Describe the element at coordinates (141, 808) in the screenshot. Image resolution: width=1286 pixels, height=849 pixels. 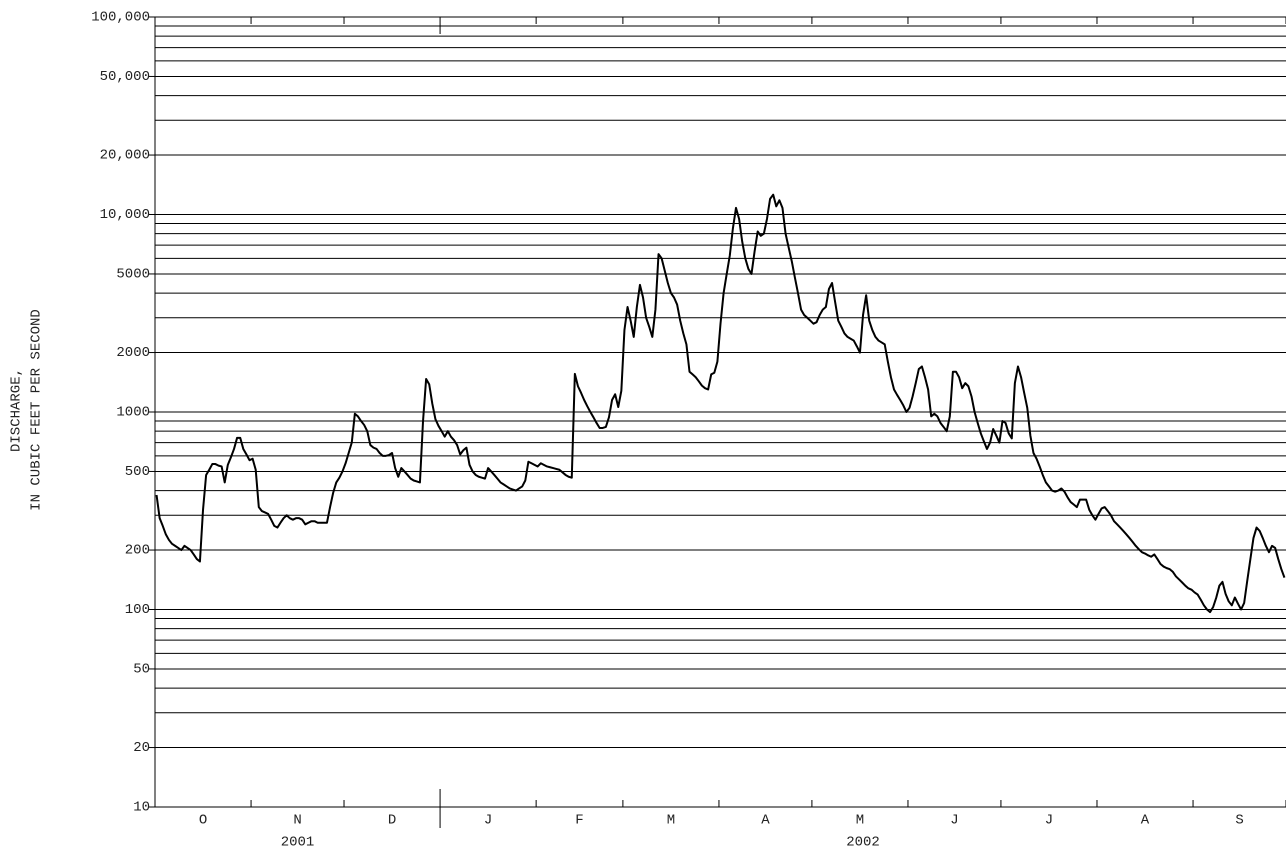
I see `y-tick-label: 10` at that location.